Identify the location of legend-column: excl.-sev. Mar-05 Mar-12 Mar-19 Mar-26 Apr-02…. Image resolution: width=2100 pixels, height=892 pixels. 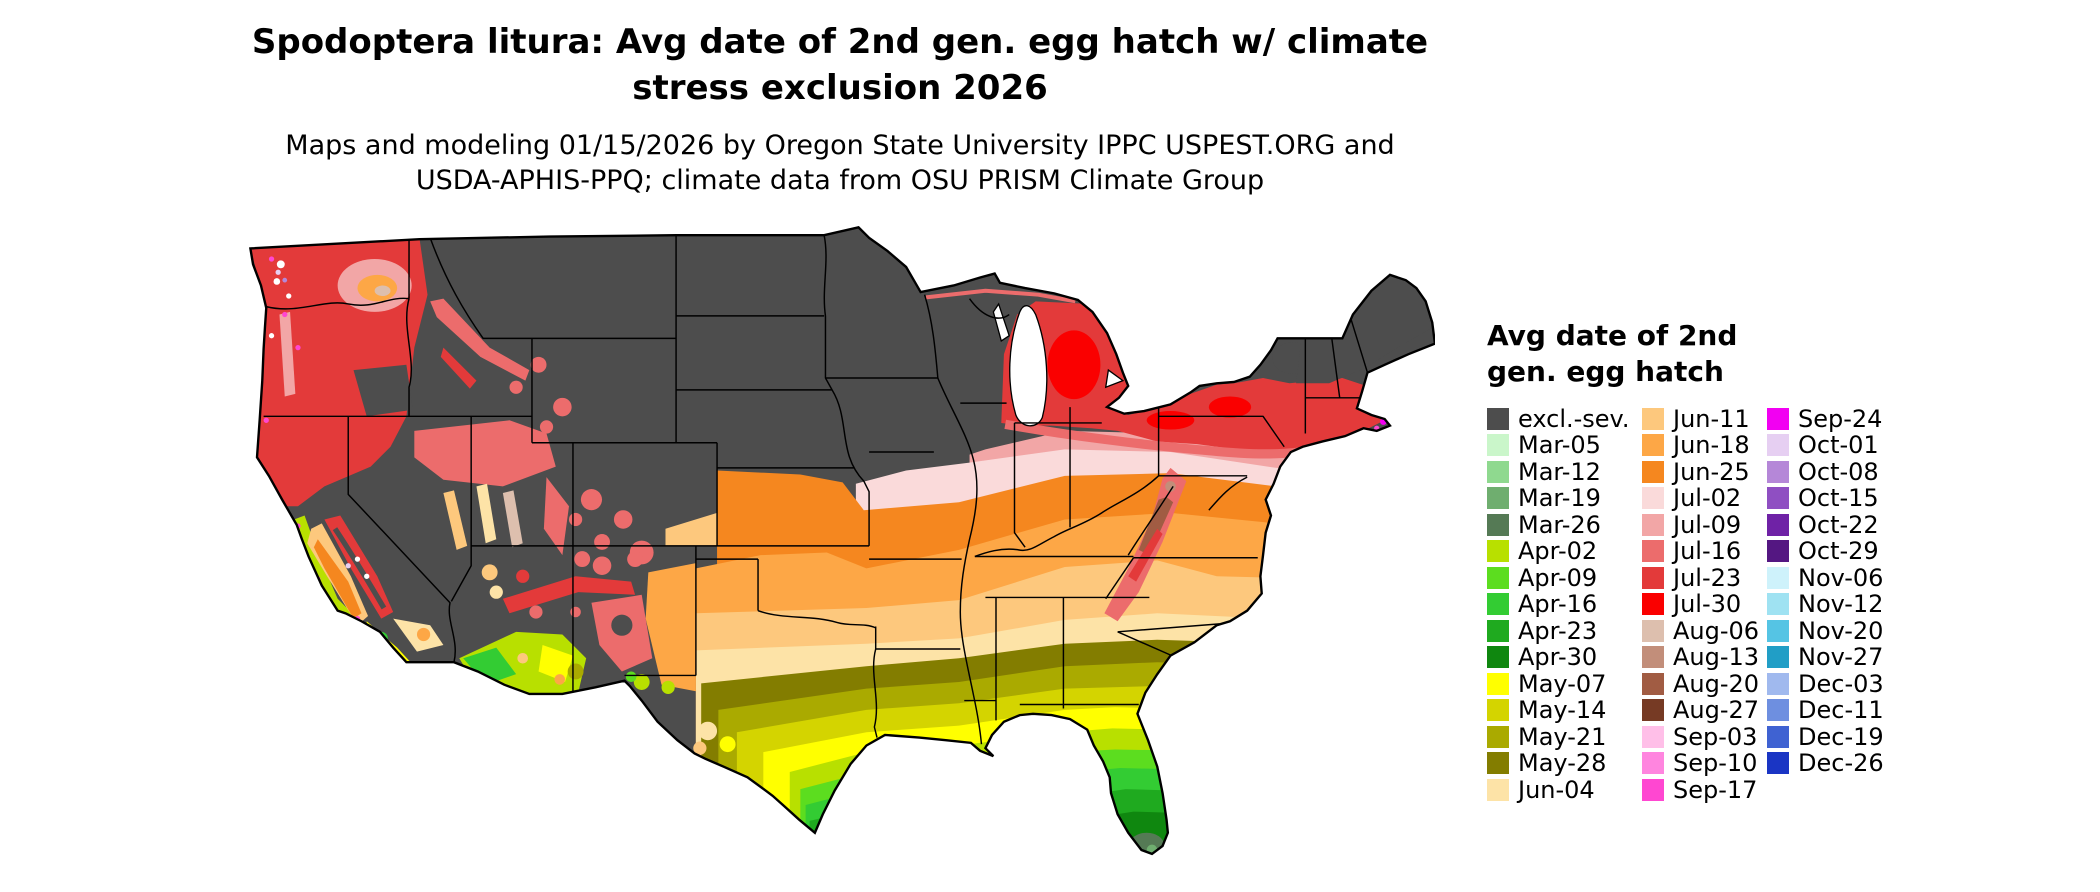
(1564, 605).